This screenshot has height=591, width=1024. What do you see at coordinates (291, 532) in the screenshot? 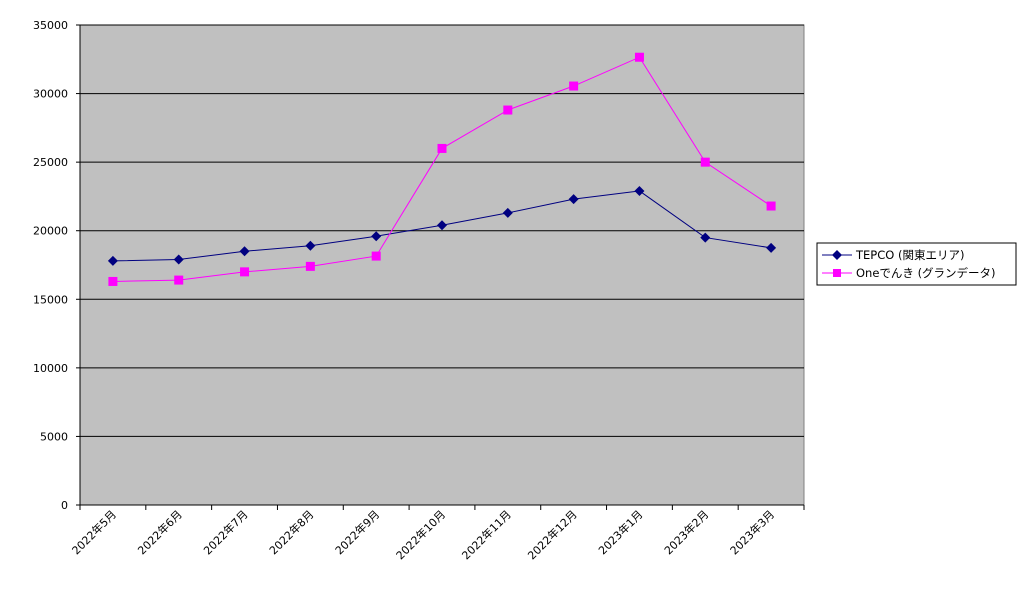
I see `x-tick-label: 2022年8月` at bounding box center [291, 532].